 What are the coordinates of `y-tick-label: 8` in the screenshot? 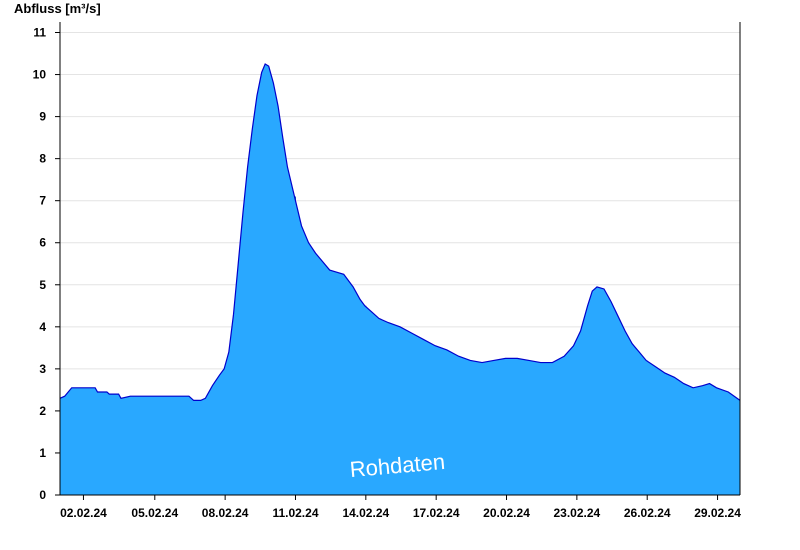 It's located at (42, 159).